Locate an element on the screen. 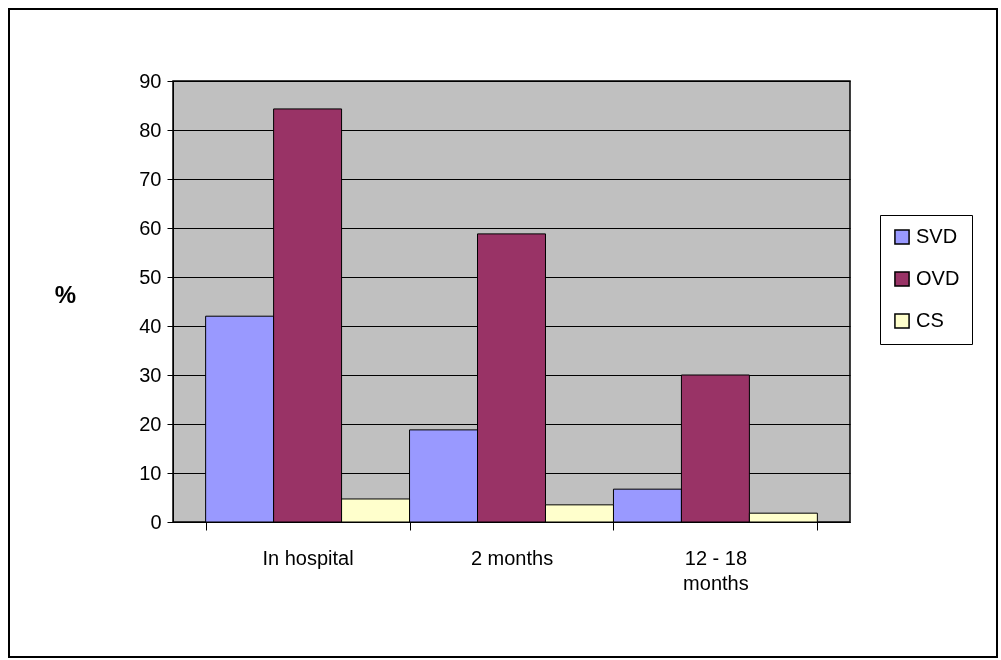 This screenshot has width=1001, height=660. x-tick-label: In hospital is located at coordinates (308, 557).